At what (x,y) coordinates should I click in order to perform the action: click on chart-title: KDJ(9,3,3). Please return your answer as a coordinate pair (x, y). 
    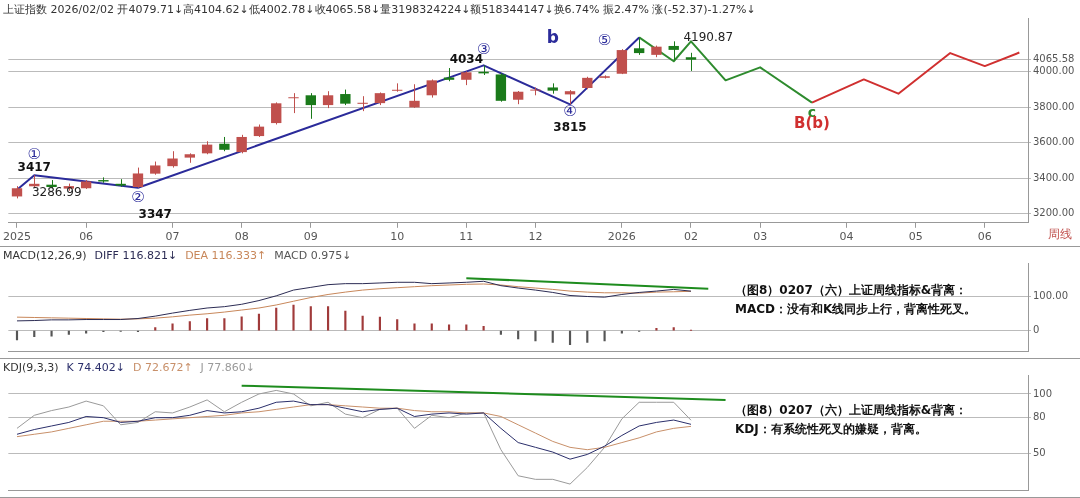
    Looking at the image, I should click on (31, 367).